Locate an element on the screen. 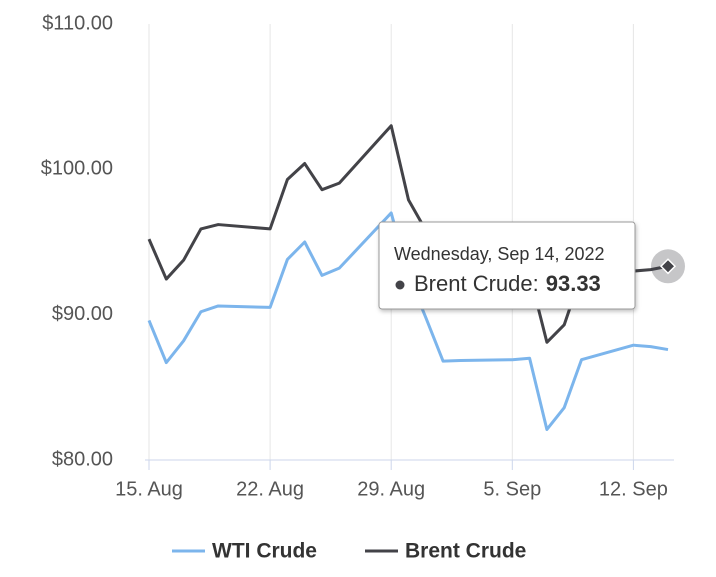 The width and height of the screenshot is (716, 577). legend-label: WTI Crude is located at coordinates (264, 551).